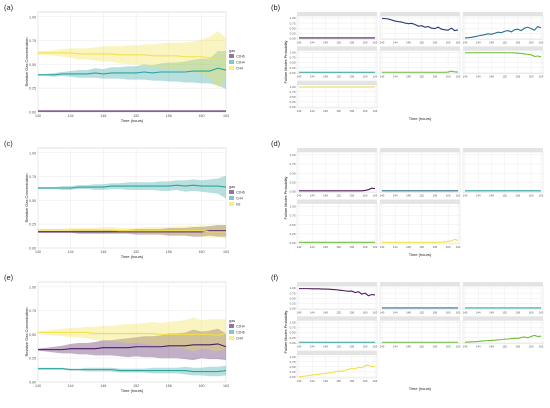 Image resolution: width=550 pixels, height=408 pixels. Describe the element at coordinates (420, 60) in the screenshot. I see `facet-chart-b` at that location.